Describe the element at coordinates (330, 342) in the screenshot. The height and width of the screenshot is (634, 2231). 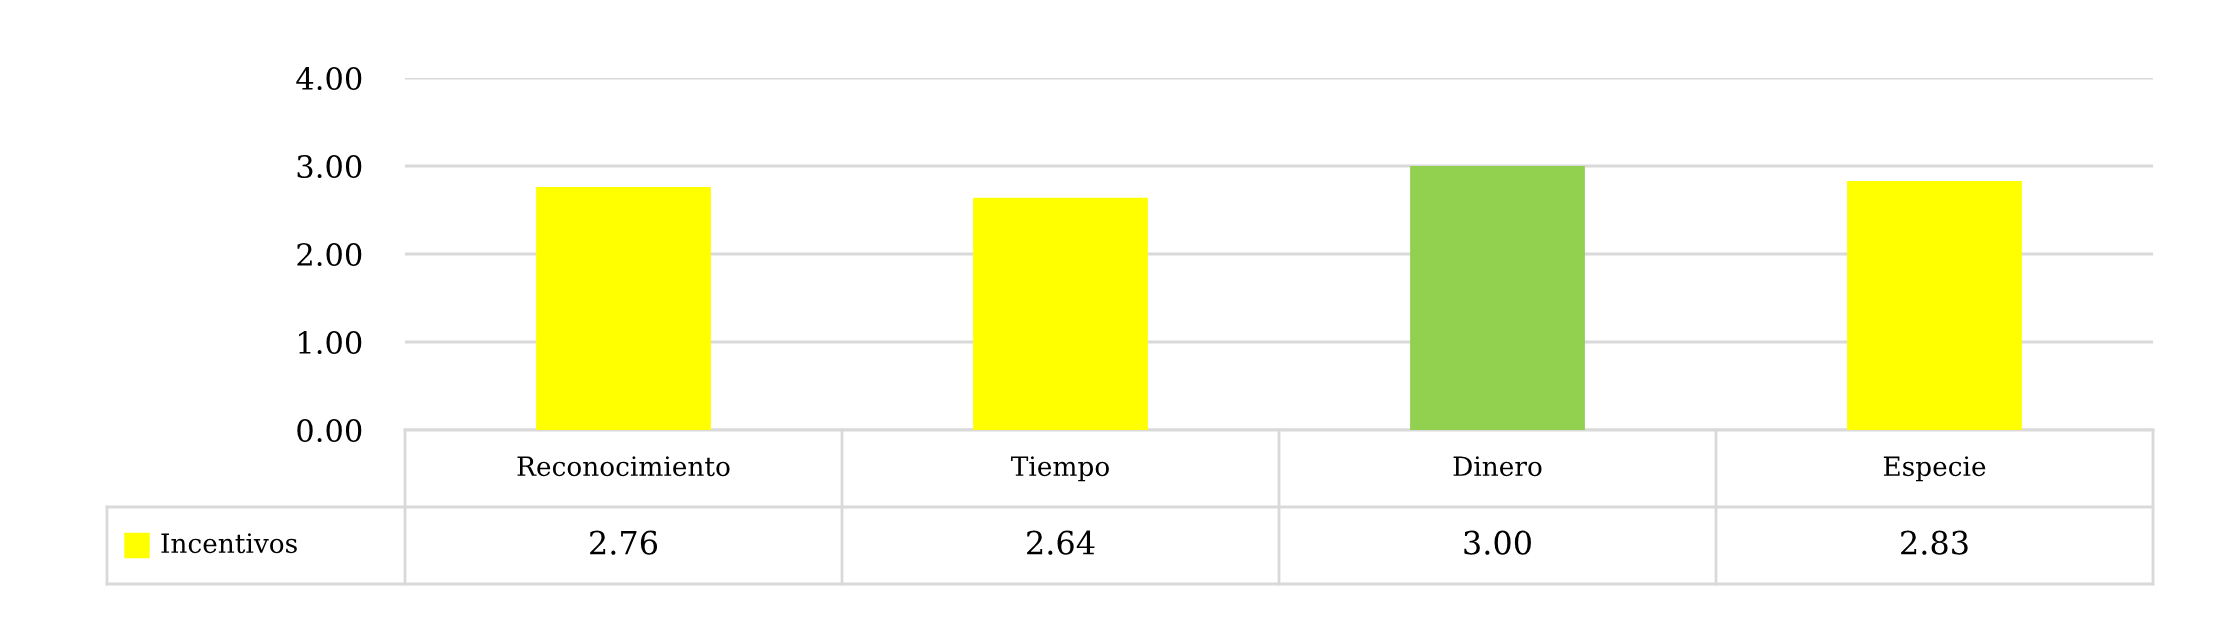
I see `y-tick-label: 1.00` at that location.